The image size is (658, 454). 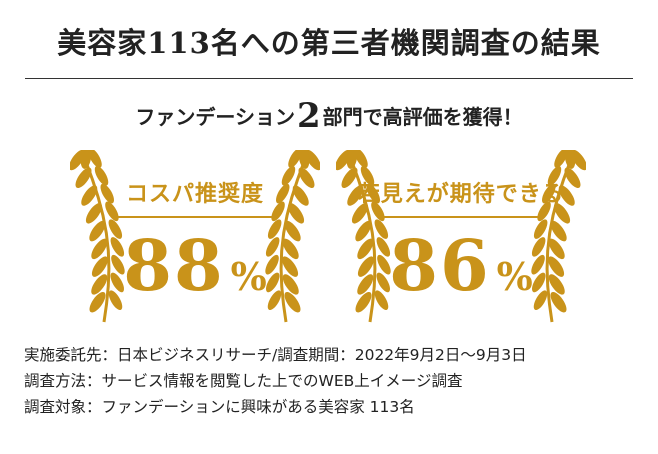 I want to click on subtitle-number: 2, so click(x=308, y=116).